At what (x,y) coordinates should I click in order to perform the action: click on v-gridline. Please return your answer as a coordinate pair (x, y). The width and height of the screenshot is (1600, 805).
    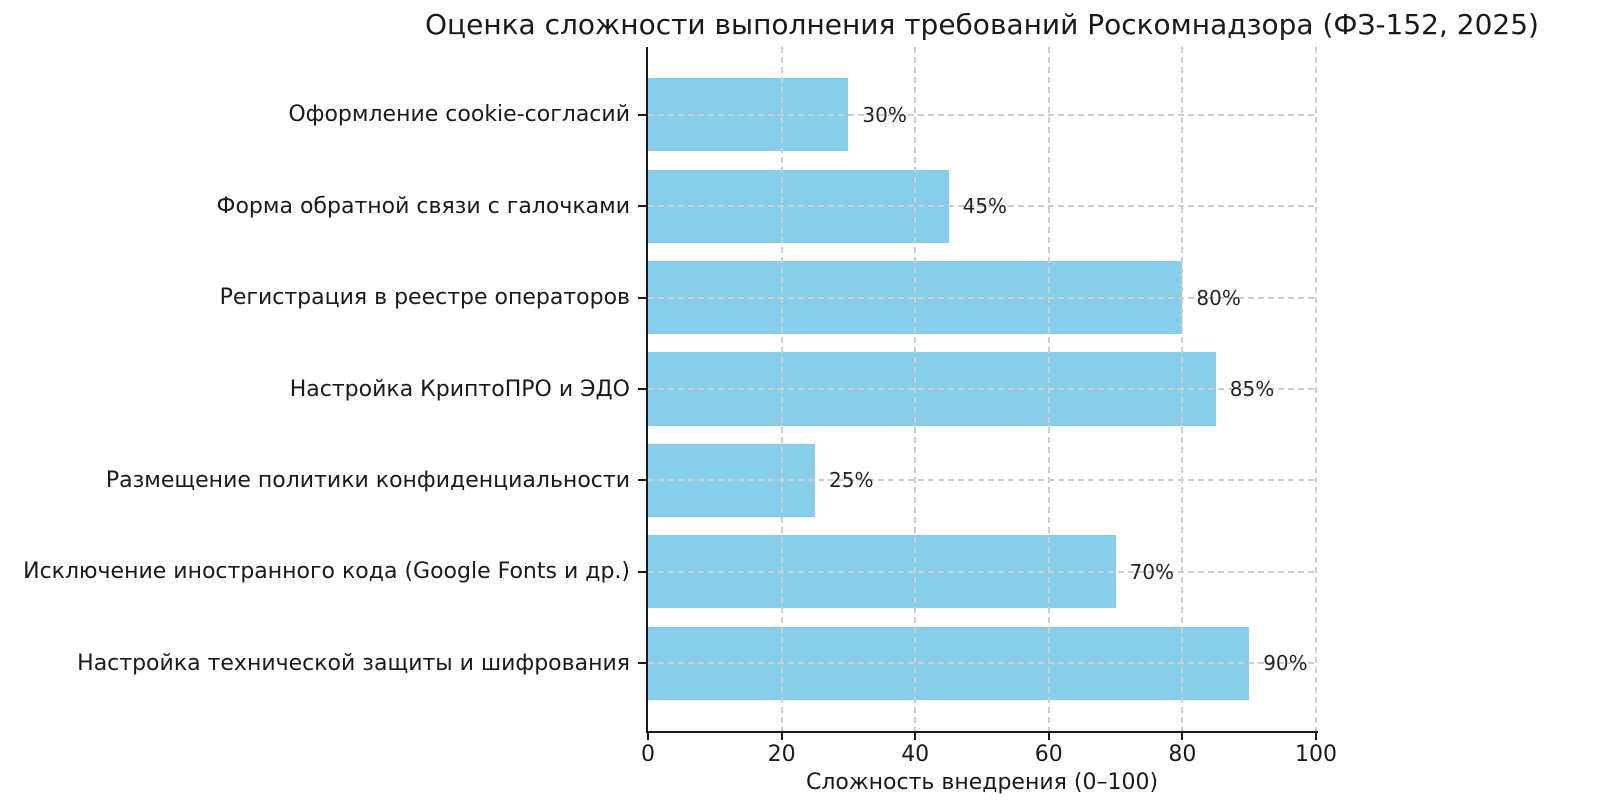
    Looking at the image, I should click on (1316, 389).